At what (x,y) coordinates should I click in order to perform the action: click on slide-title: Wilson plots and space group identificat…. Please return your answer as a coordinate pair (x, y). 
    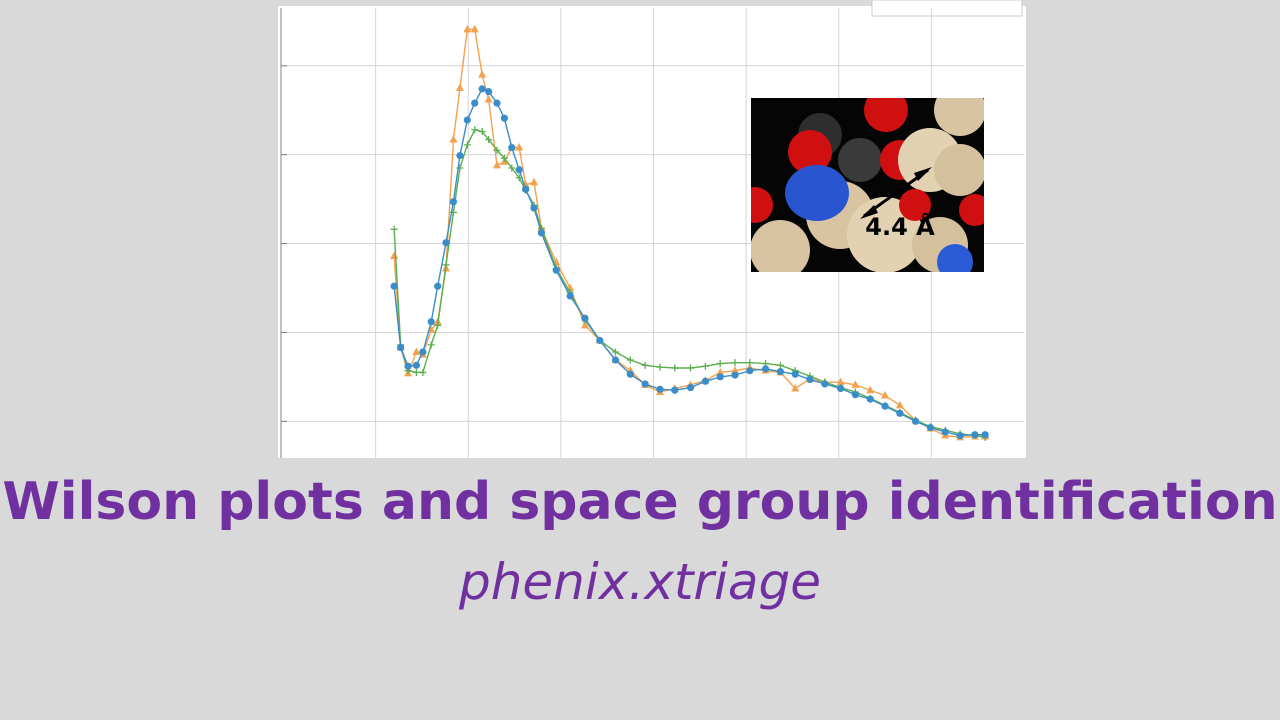
    Looking at the image, I should click on (640, 502).